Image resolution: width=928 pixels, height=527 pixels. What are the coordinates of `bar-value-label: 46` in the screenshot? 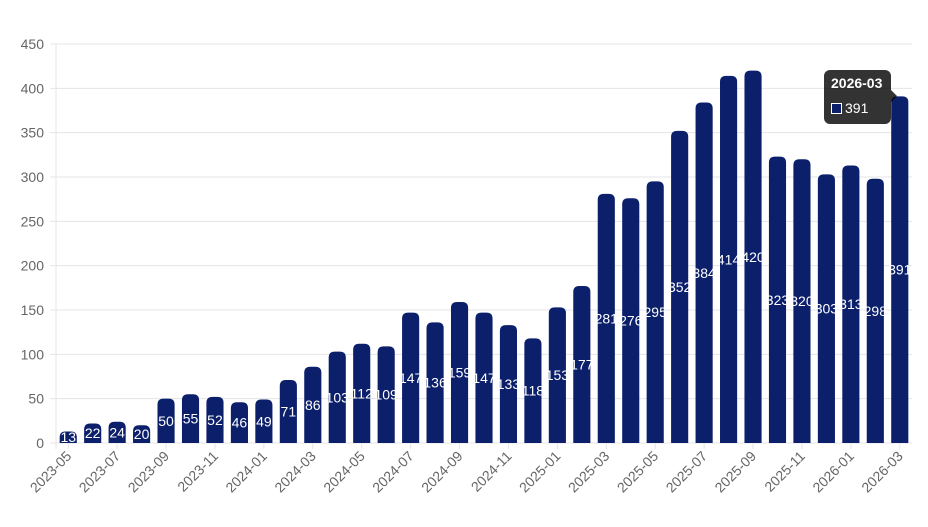 It's located at (240, 423).